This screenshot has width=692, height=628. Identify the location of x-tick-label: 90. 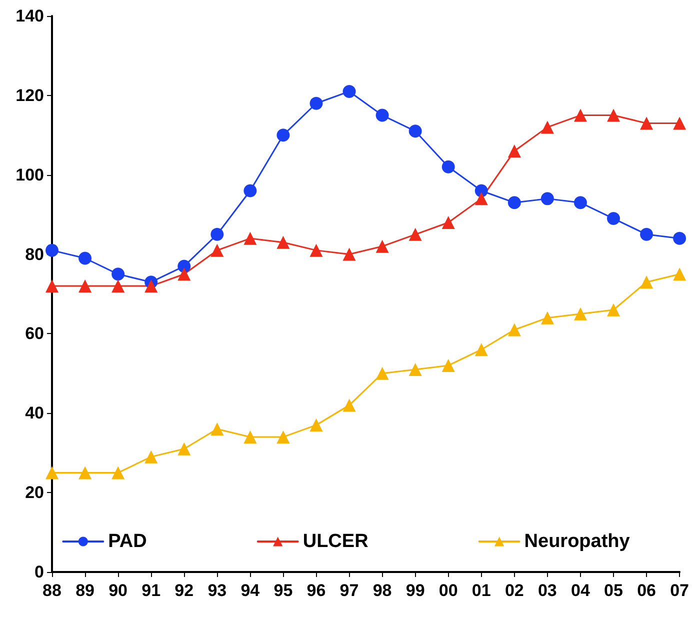
(118, 590).